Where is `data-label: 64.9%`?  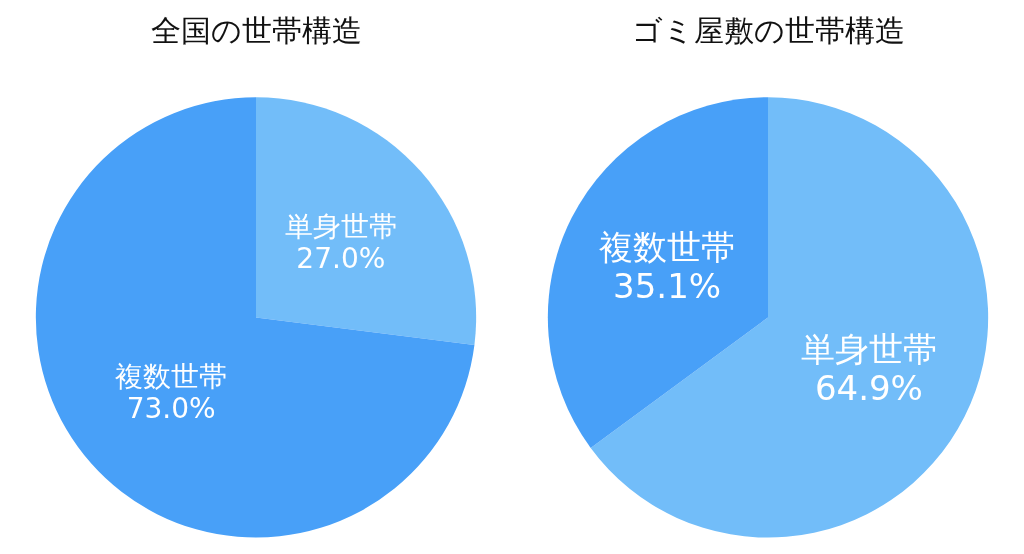 data-label: 64.9% is located at coordinates (868, 388).